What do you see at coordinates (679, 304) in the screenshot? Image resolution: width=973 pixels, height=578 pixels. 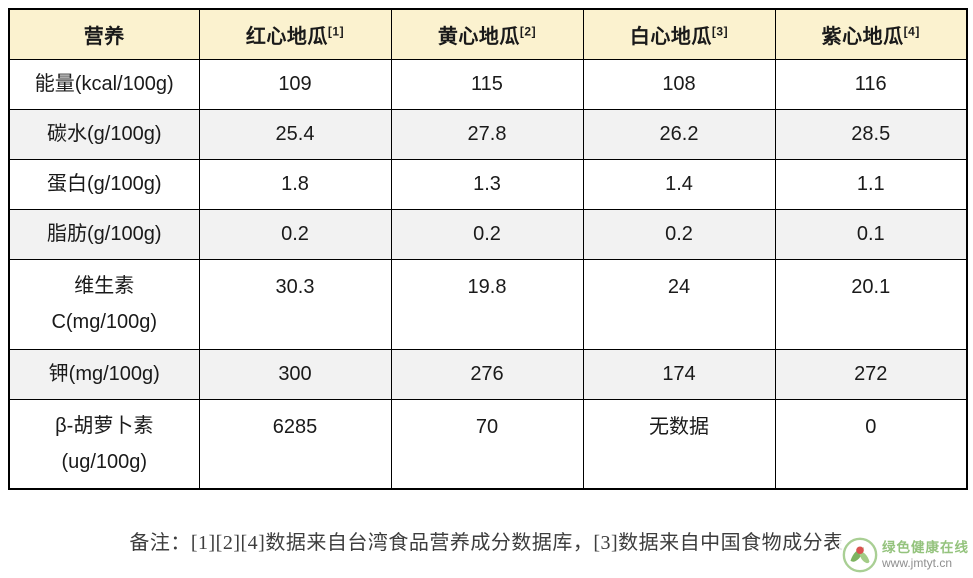 I see `table-cell: 24` at bounding box center [679, 304].